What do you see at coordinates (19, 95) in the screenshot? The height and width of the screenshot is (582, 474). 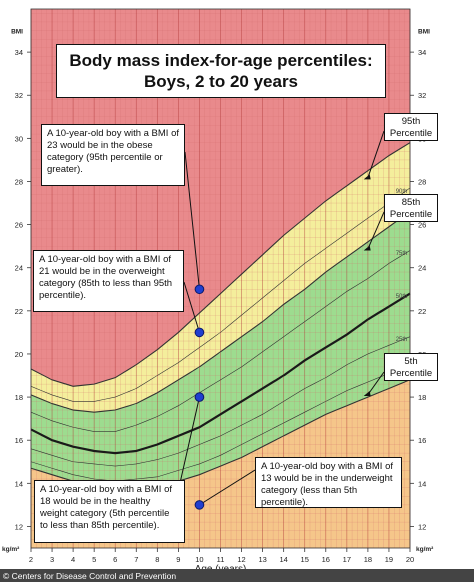 I see `y-tick-label-left: 32` at bounding box center [19, 95].